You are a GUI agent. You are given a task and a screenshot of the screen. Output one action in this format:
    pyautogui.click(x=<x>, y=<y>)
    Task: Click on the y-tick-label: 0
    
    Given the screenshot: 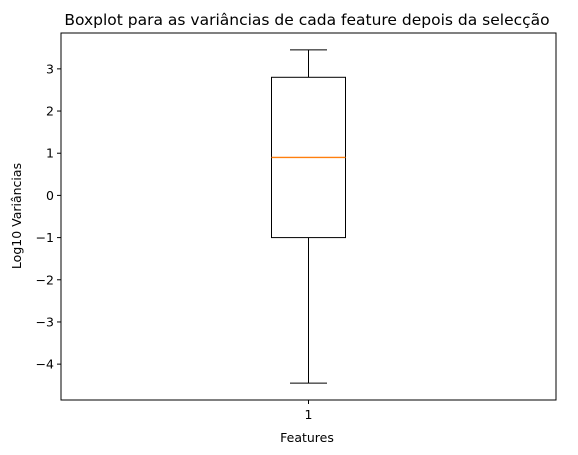 What is the action you would take?
    pyautogui.click(x=50, y=195)
    